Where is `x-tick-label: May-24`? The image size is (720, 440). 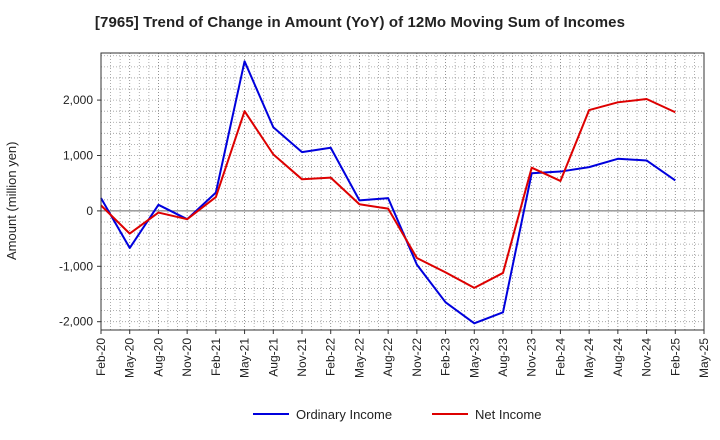
x-tick-label: May-24 is located at coordinates (589, 358).